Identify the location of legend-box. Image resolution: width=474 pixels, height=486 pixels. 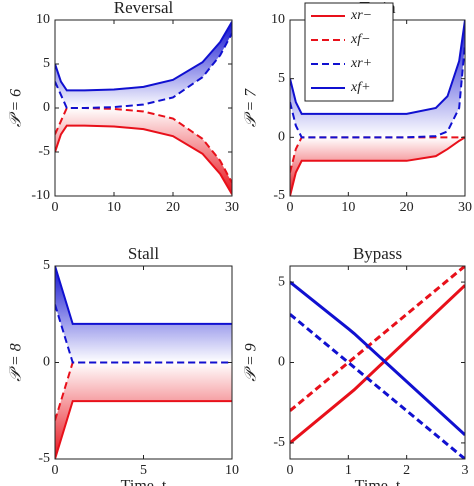
(349, 52).